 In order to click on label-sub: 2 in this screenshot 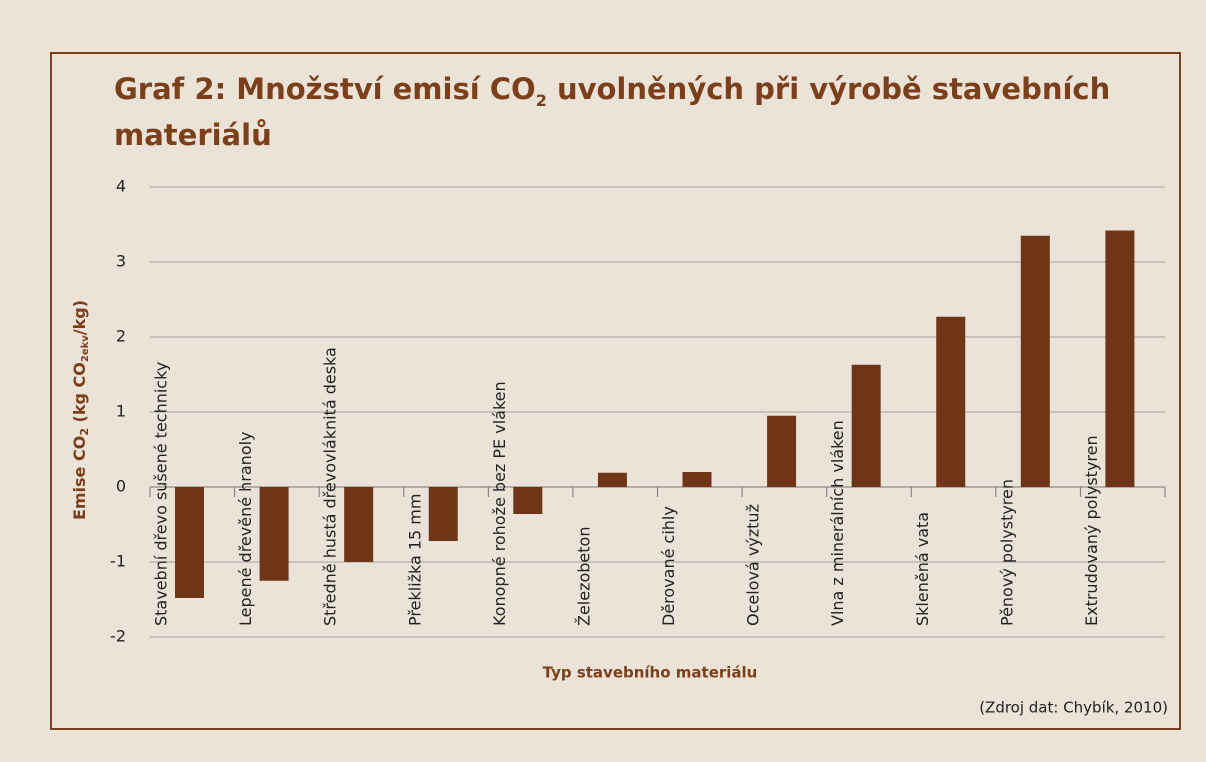, I will do `click(84, 432)`.